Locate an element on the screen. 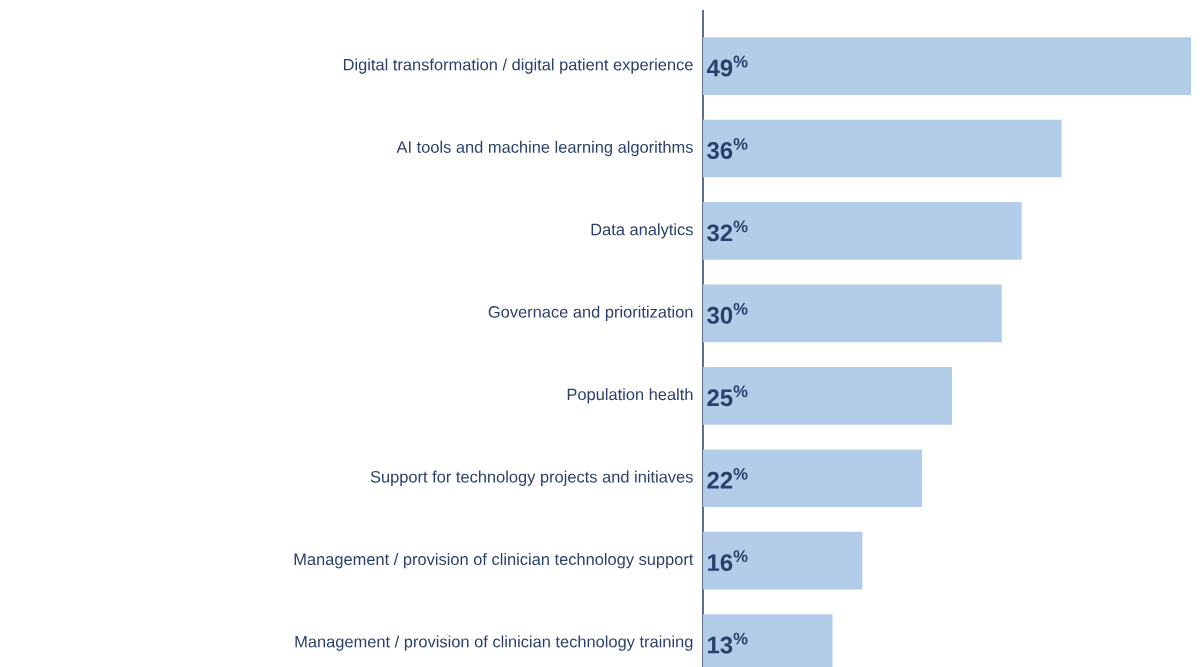 This screenshot has height=667, width=1201. y-tick-label: Digital transformation / digital patient experience is located at coordinates (518, 66).